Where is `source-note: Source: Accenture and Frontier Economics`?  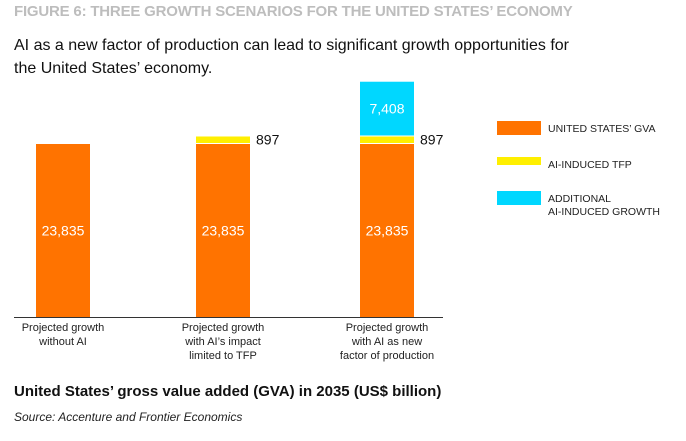 source-note: Source: Accenture and Frontier Economics is located at coordinates (128, 417).